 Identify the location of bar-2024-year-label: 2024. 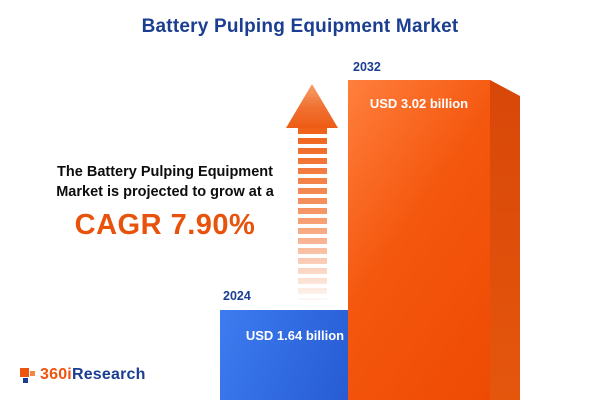
(237, 296).